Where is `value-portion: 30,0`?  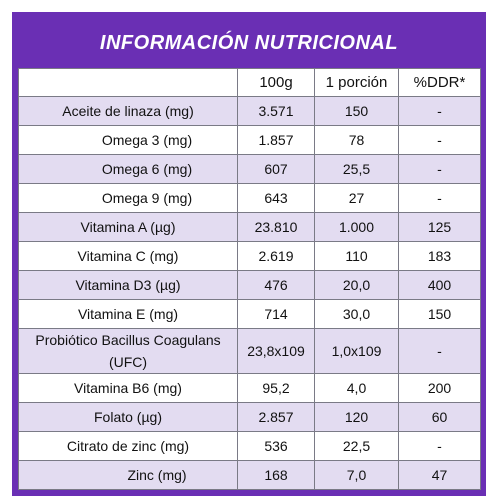
value-portion: 30,0 is located at coordinates (356, 314).